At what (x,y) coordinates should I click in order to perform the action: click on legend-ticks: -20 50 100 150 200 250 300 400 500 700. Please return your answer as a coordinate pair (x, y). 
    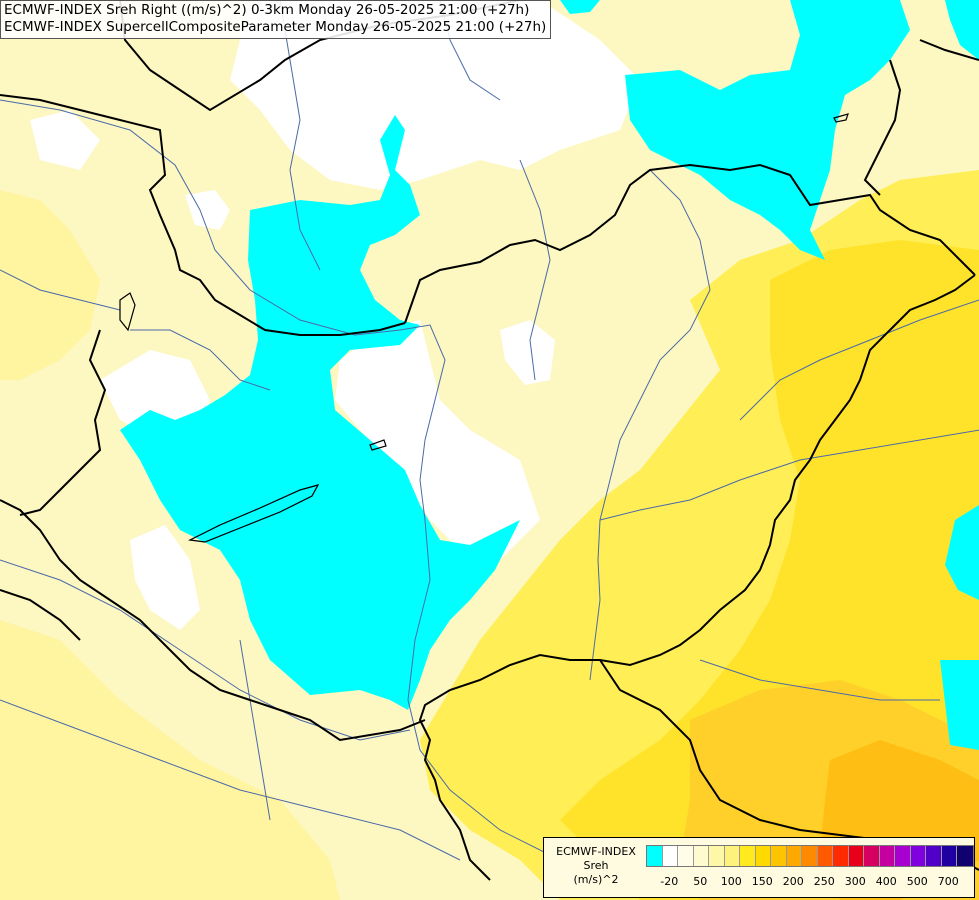
    Looking at the image, I should click on (808, 882).